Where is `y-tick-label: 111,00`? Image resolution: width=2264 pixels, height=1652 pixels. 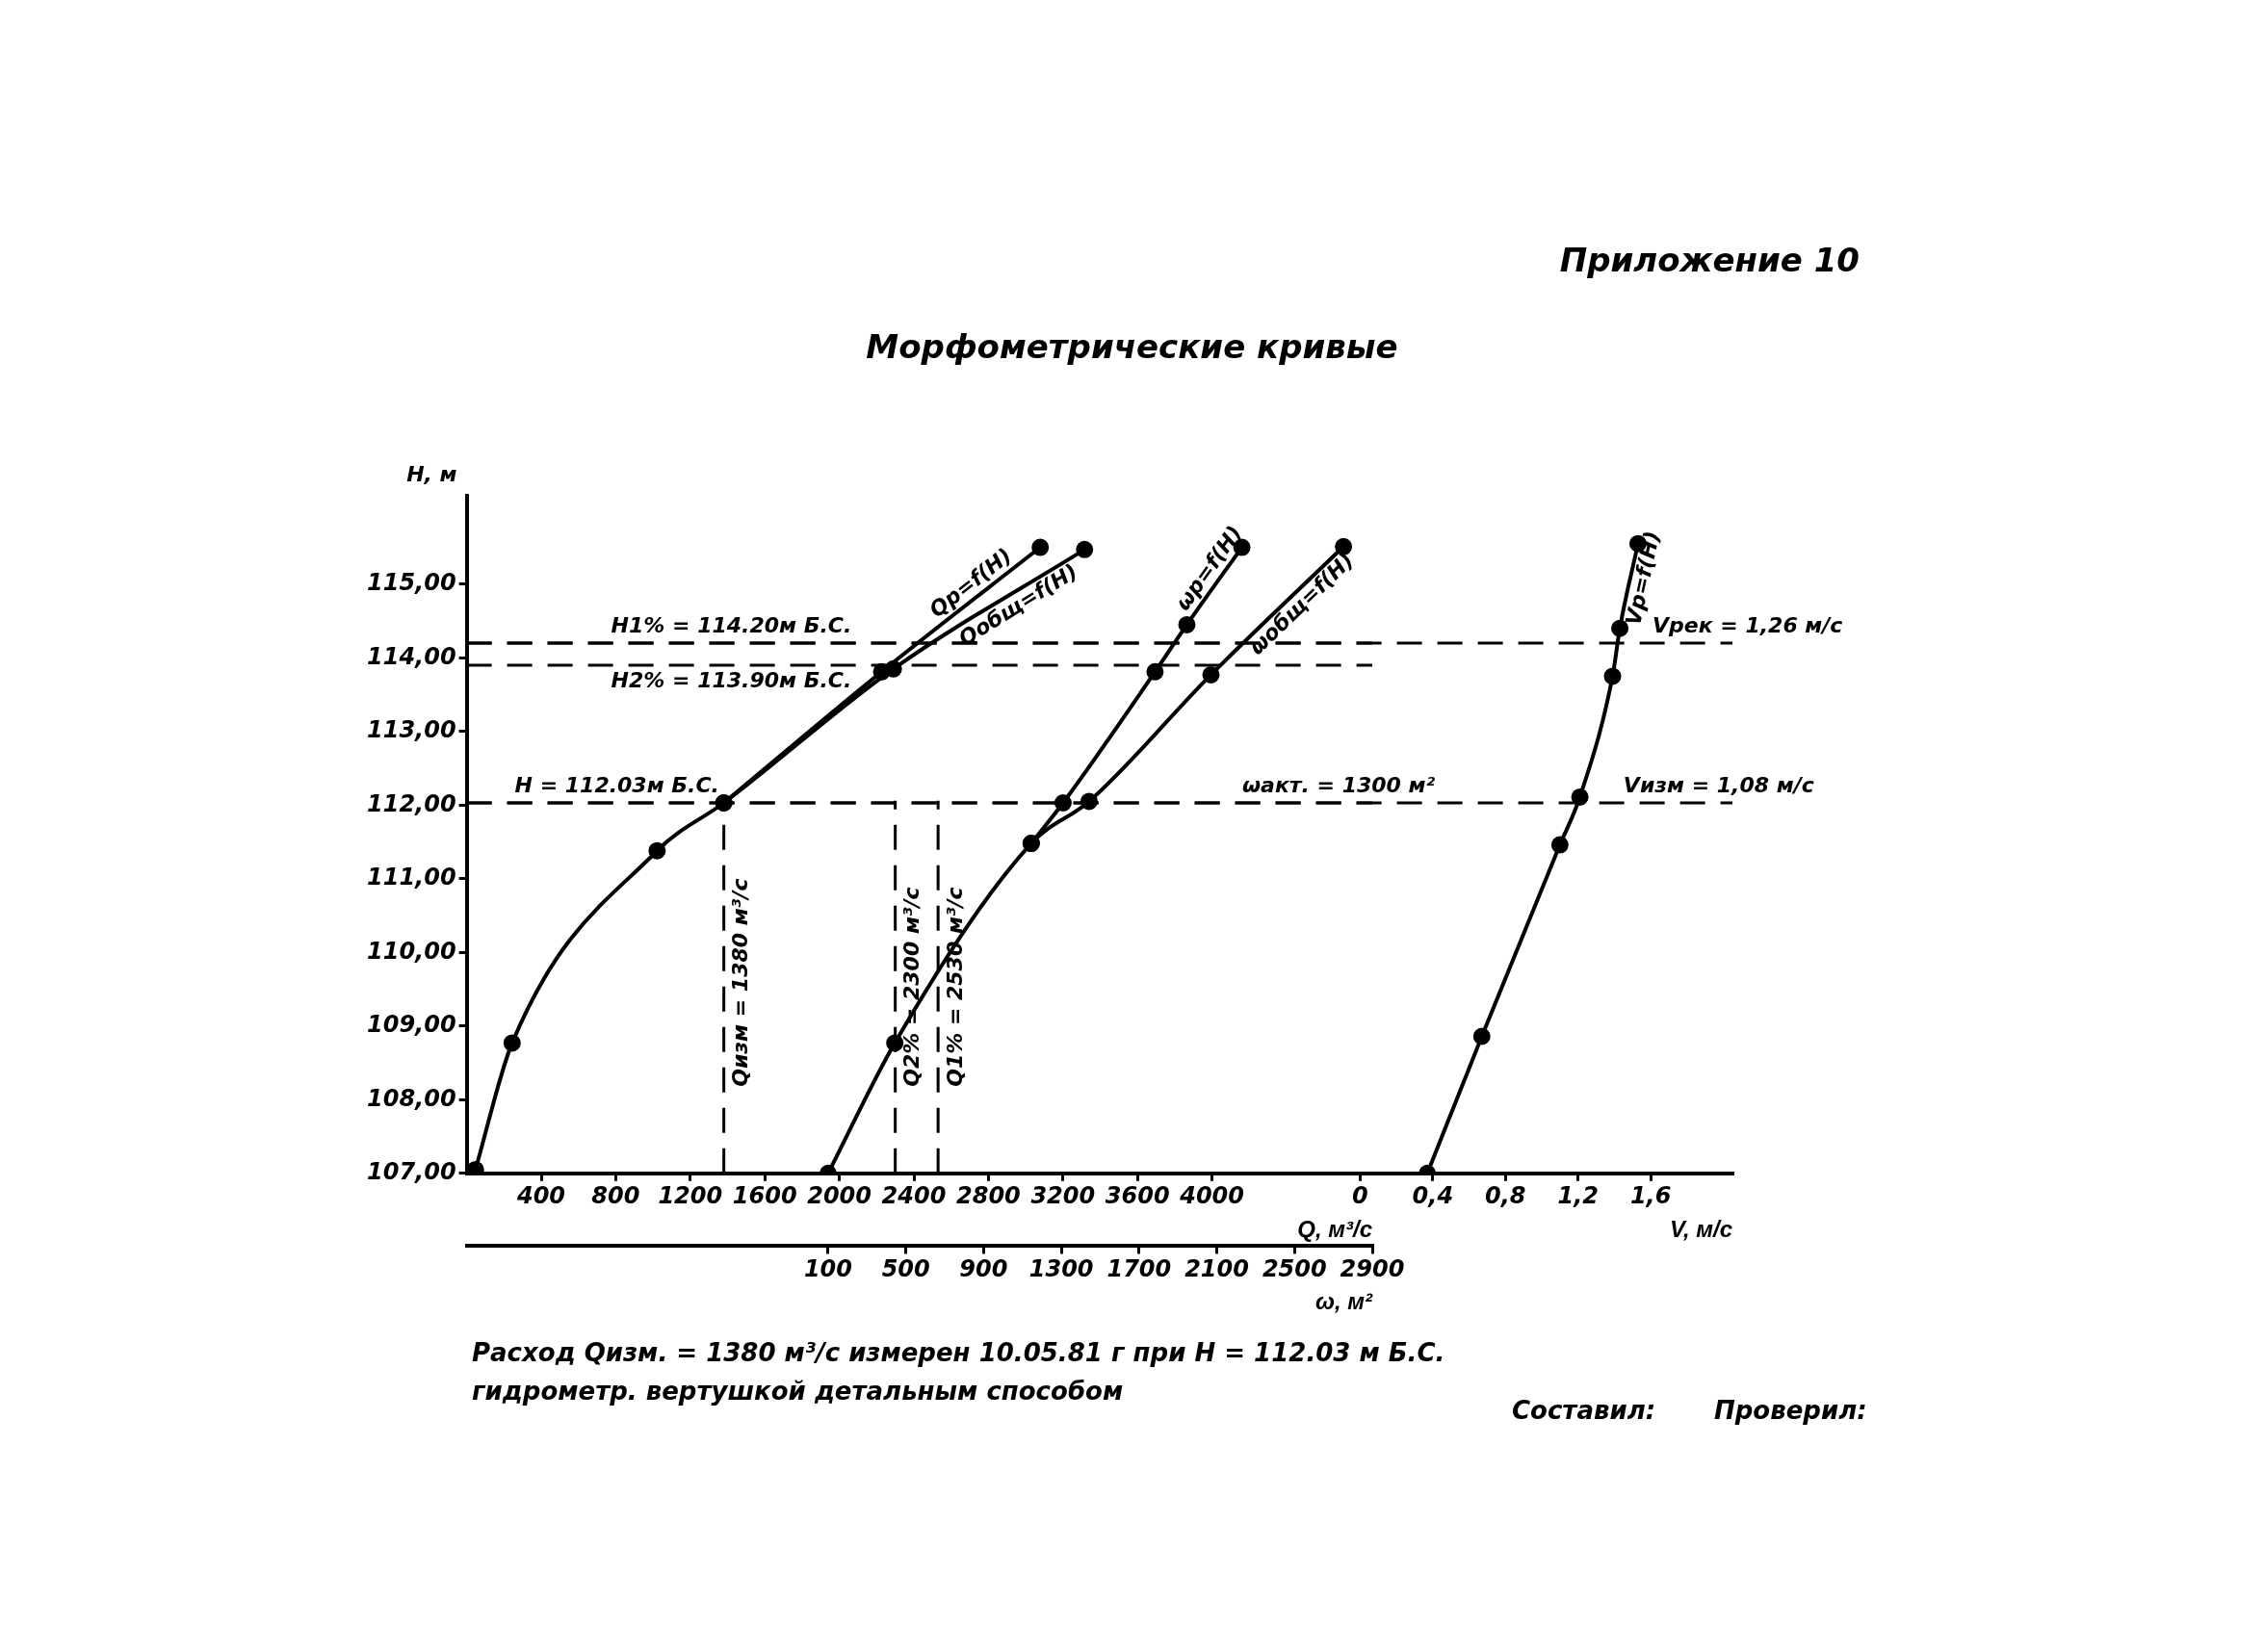 y-tick-label: 111,00 is located at coordinates (411, 877).